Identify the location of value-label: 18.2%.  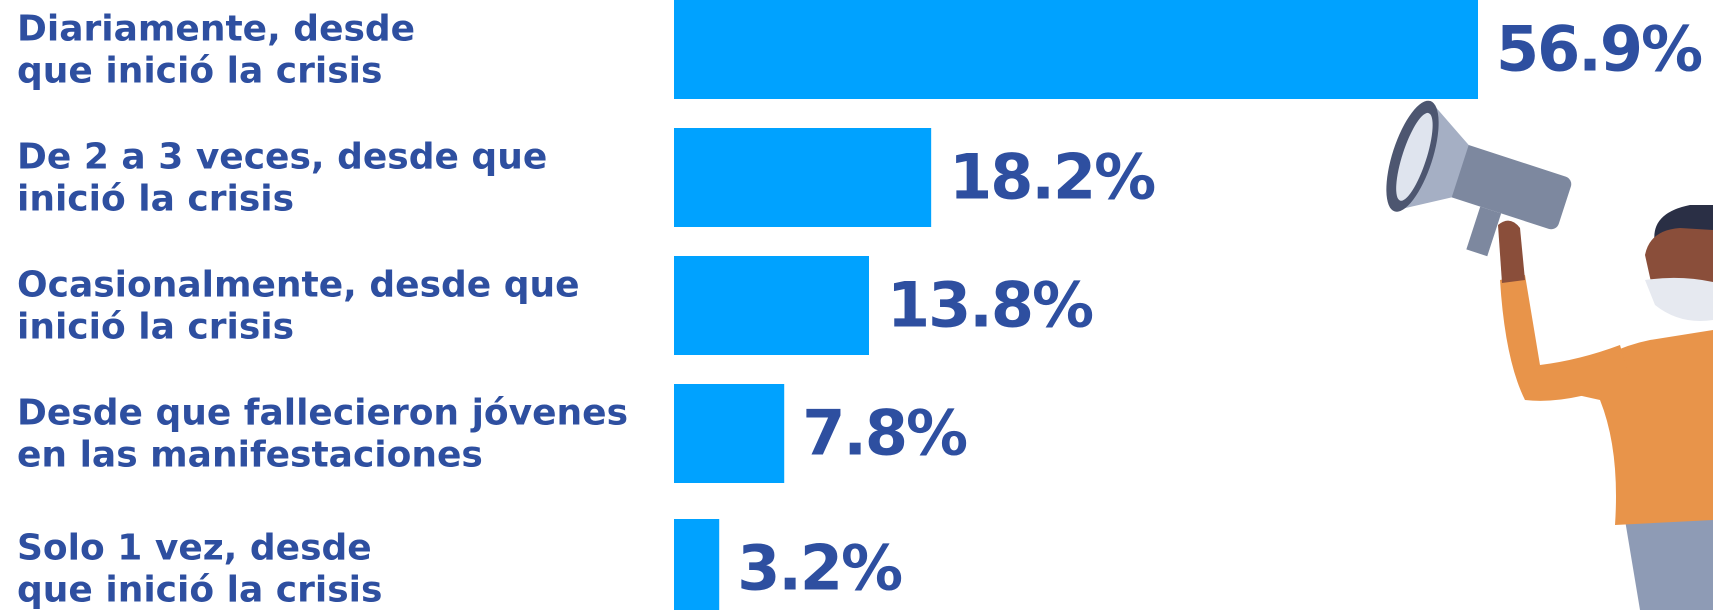
(1052, 177).